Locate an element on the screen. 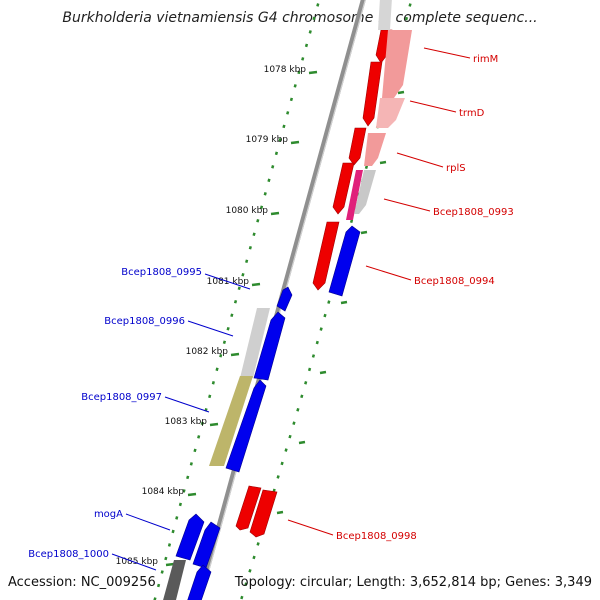 The height and width of the screenshot is (600, 600). leader-mogA is located at coordinates (148, 522).